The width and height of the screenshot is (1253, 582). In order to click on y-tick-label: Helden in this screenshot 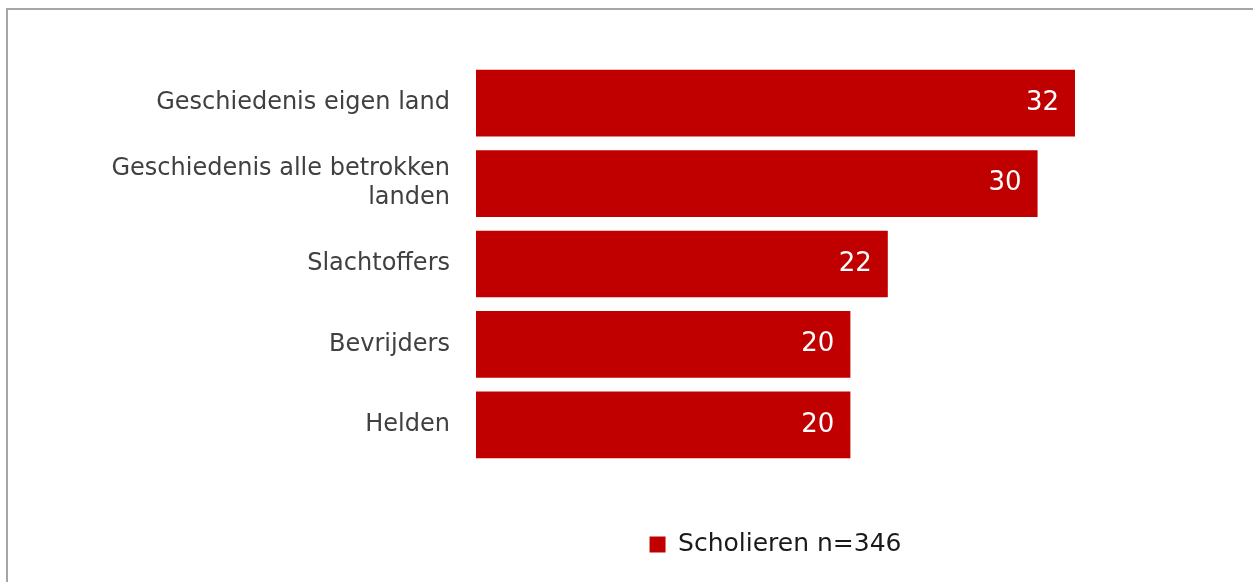, I will do `click(407, 423)`.